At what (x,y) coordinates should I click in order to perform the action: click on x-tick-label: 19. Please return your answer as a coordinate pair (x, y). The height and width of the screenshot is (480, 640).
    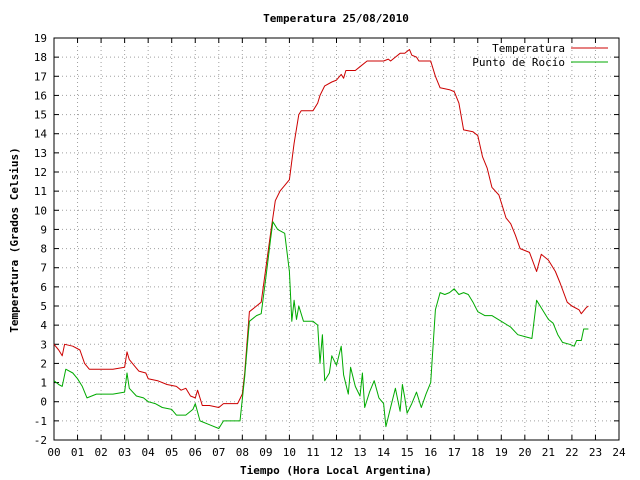
    Looking at the image, I should click on (501, 452).